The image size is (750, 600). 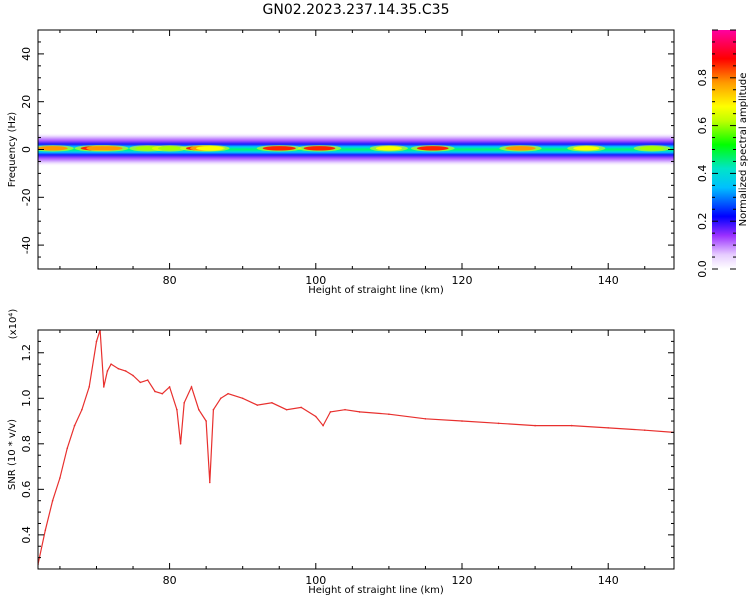 What do you see at coordinates (26, 535) in the screenshot?
I see `y-tick-label: 0.4` at bounding box center [26, 535].